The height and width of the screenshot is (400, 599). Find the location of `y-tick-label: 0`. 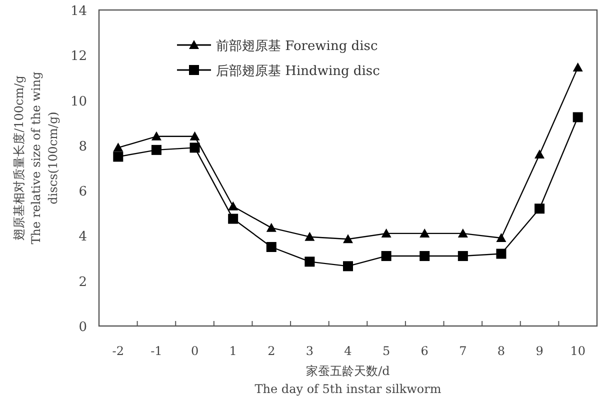

y-tick-label: 0 is located at coordinates (82, 327).